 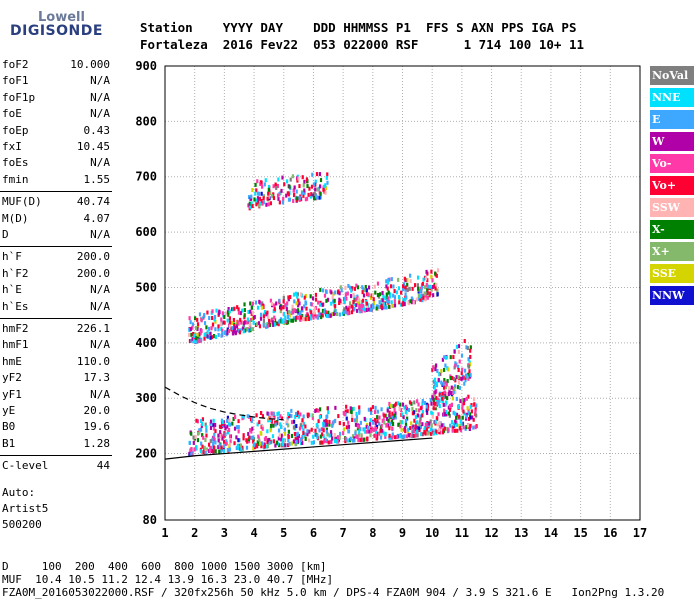 I want to click on x-tick-label: 1, so click(x=164, y=533).